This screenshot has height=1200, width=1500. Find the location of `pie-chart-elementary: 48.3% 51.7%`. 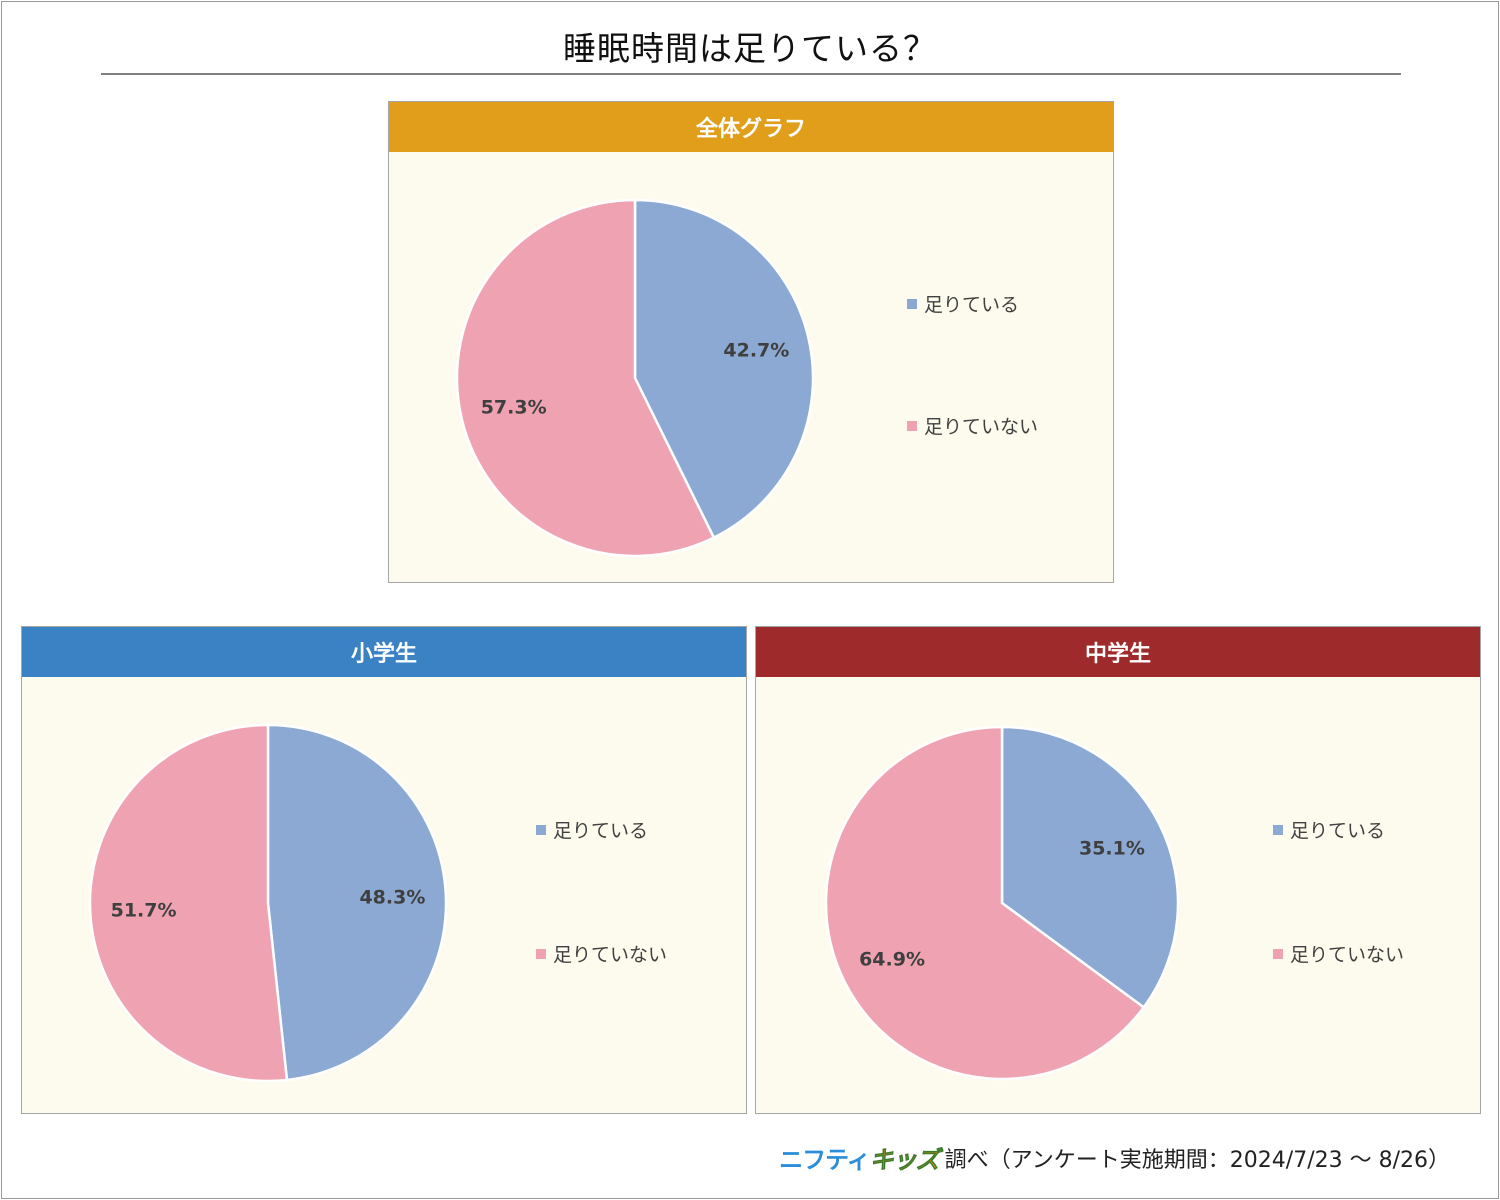

pie-chart-elementary: 48.3% 51.7% is located at coordinates (268, 903).